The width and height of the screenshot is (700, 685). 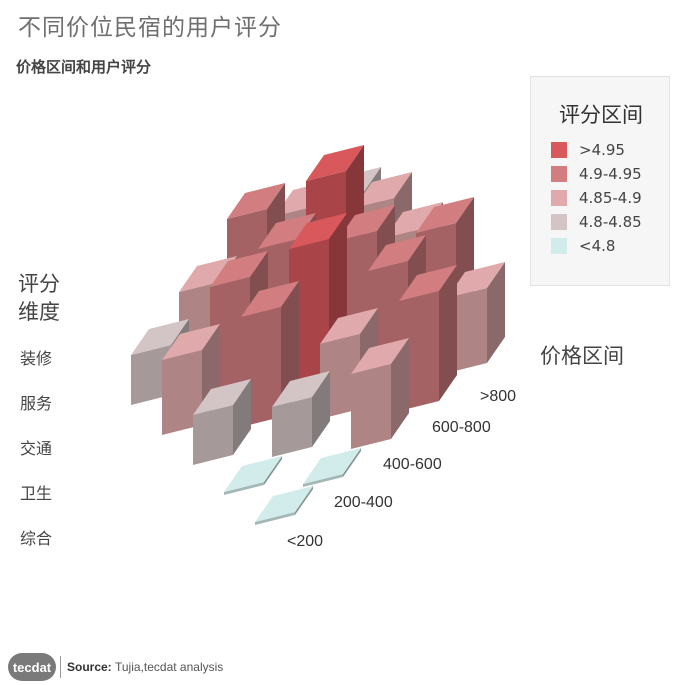 I want to click on price-label: 400-600, so click(x=412, y=464).